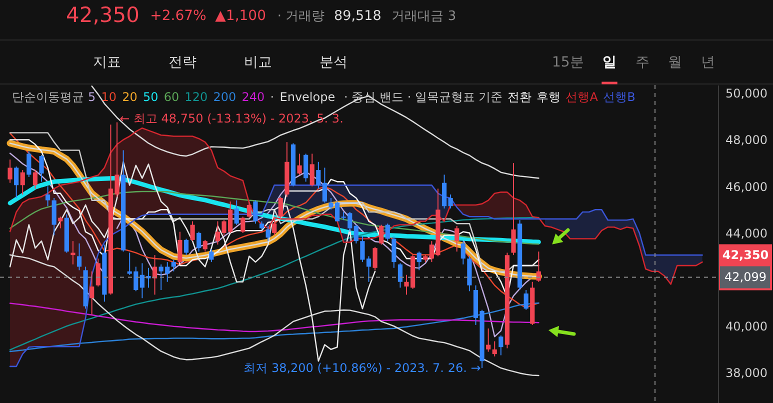  Describe the element at coordinates (178, 16) in the screenshot. I see `text: +2.67%` at that location.